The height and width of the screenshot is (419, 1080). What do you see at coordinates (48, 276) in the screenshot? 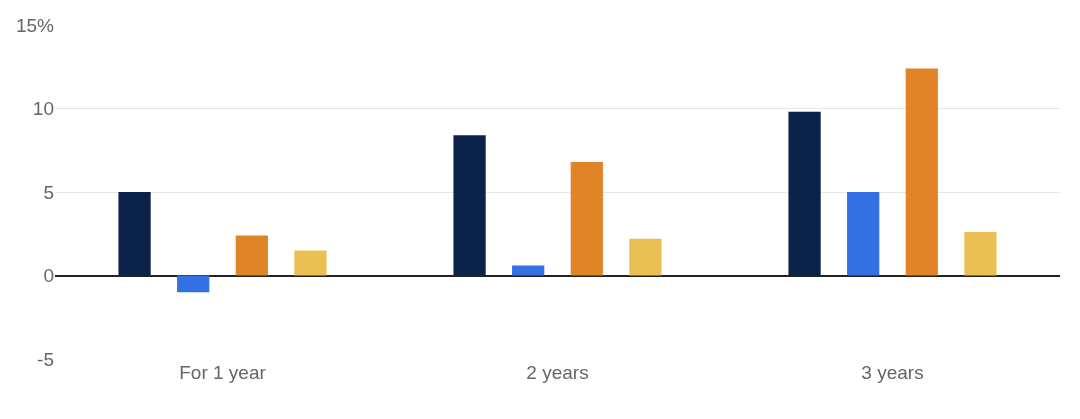
I see `y-tick-label: 0` at bounding box center [48, 276].